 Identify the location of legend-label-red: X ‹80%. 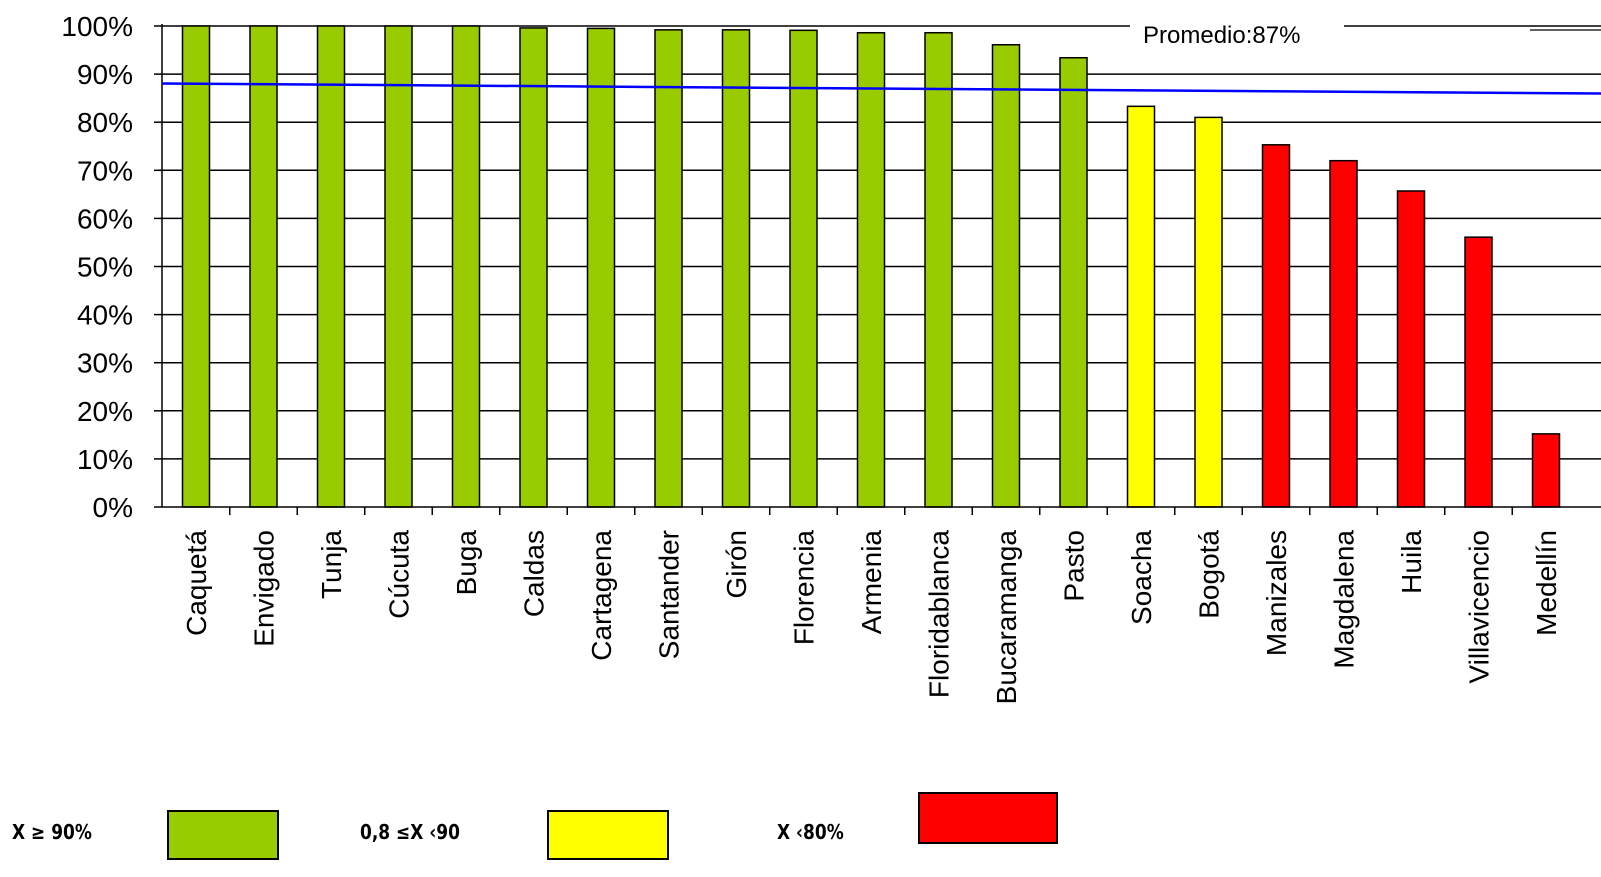
(810, 832).